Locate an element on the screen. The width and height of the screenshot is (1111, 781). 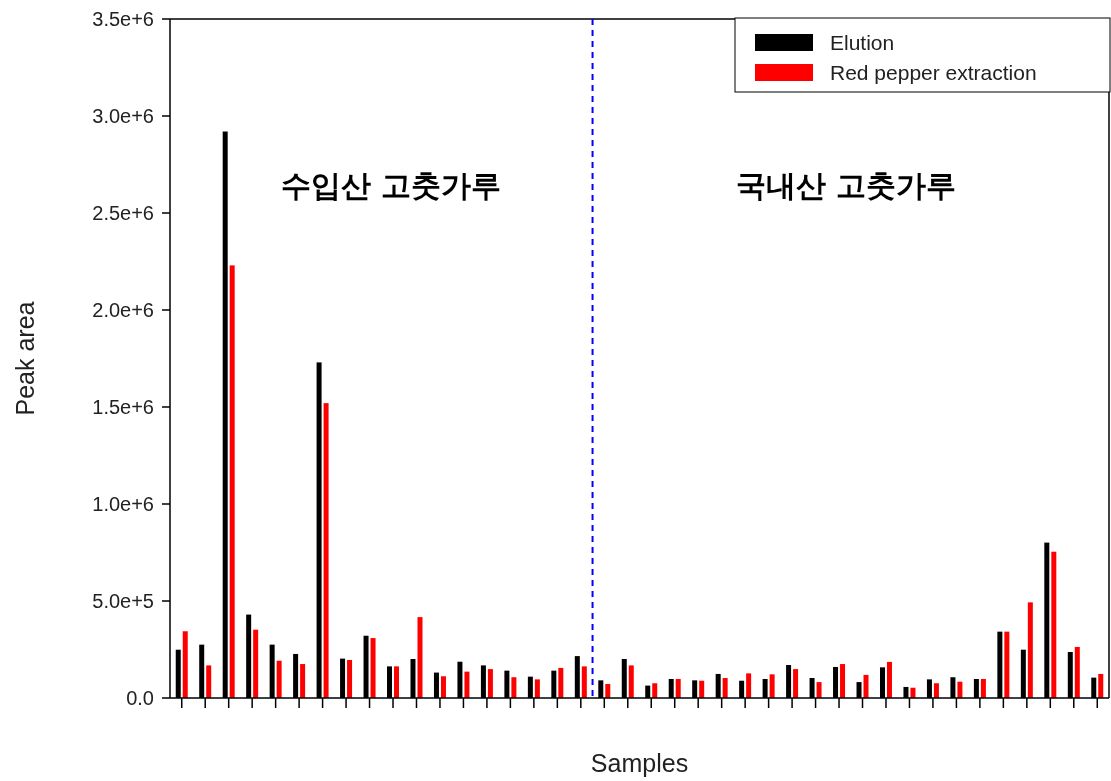
y-axis-title: Peak area is located at coordinates (25, 358).